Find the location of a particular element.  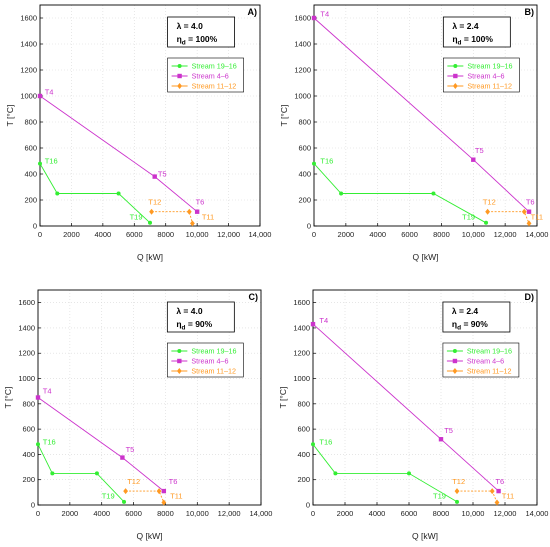

panel-label: D) is located at coordinates (530, 297).